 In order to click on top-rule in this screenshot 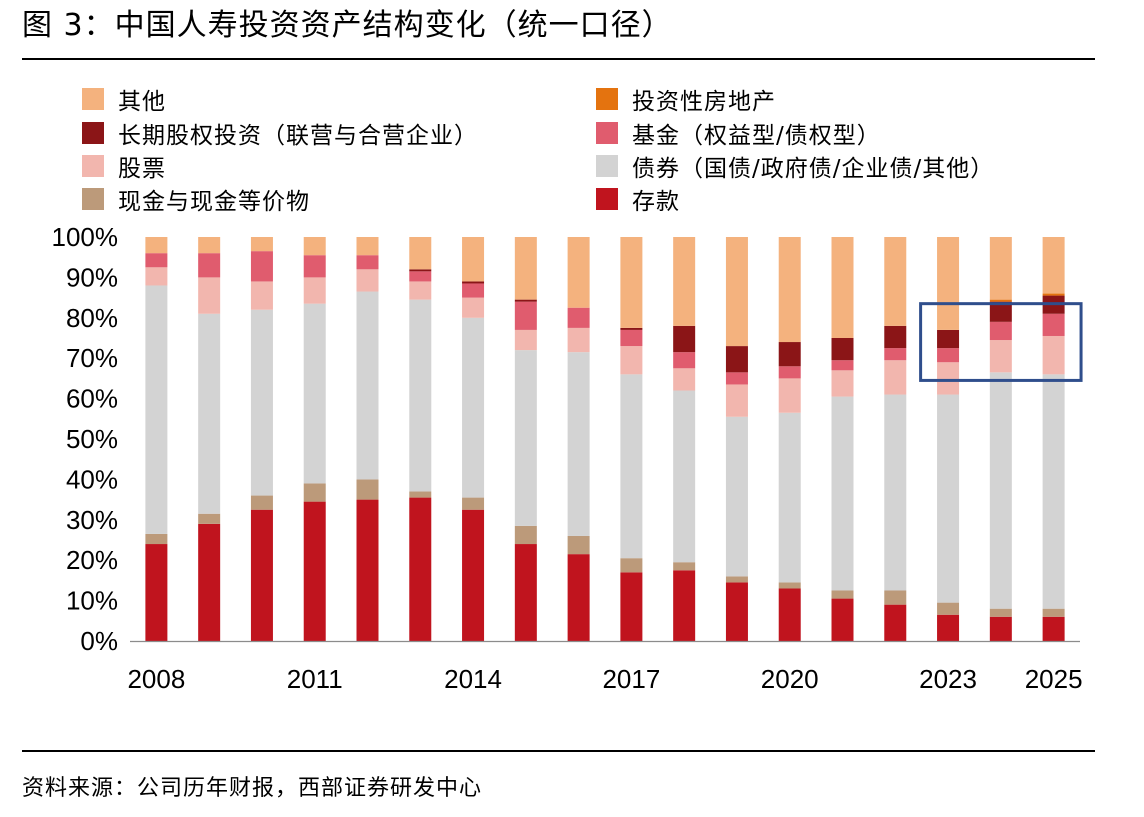, I will do `click(558, 59)`.